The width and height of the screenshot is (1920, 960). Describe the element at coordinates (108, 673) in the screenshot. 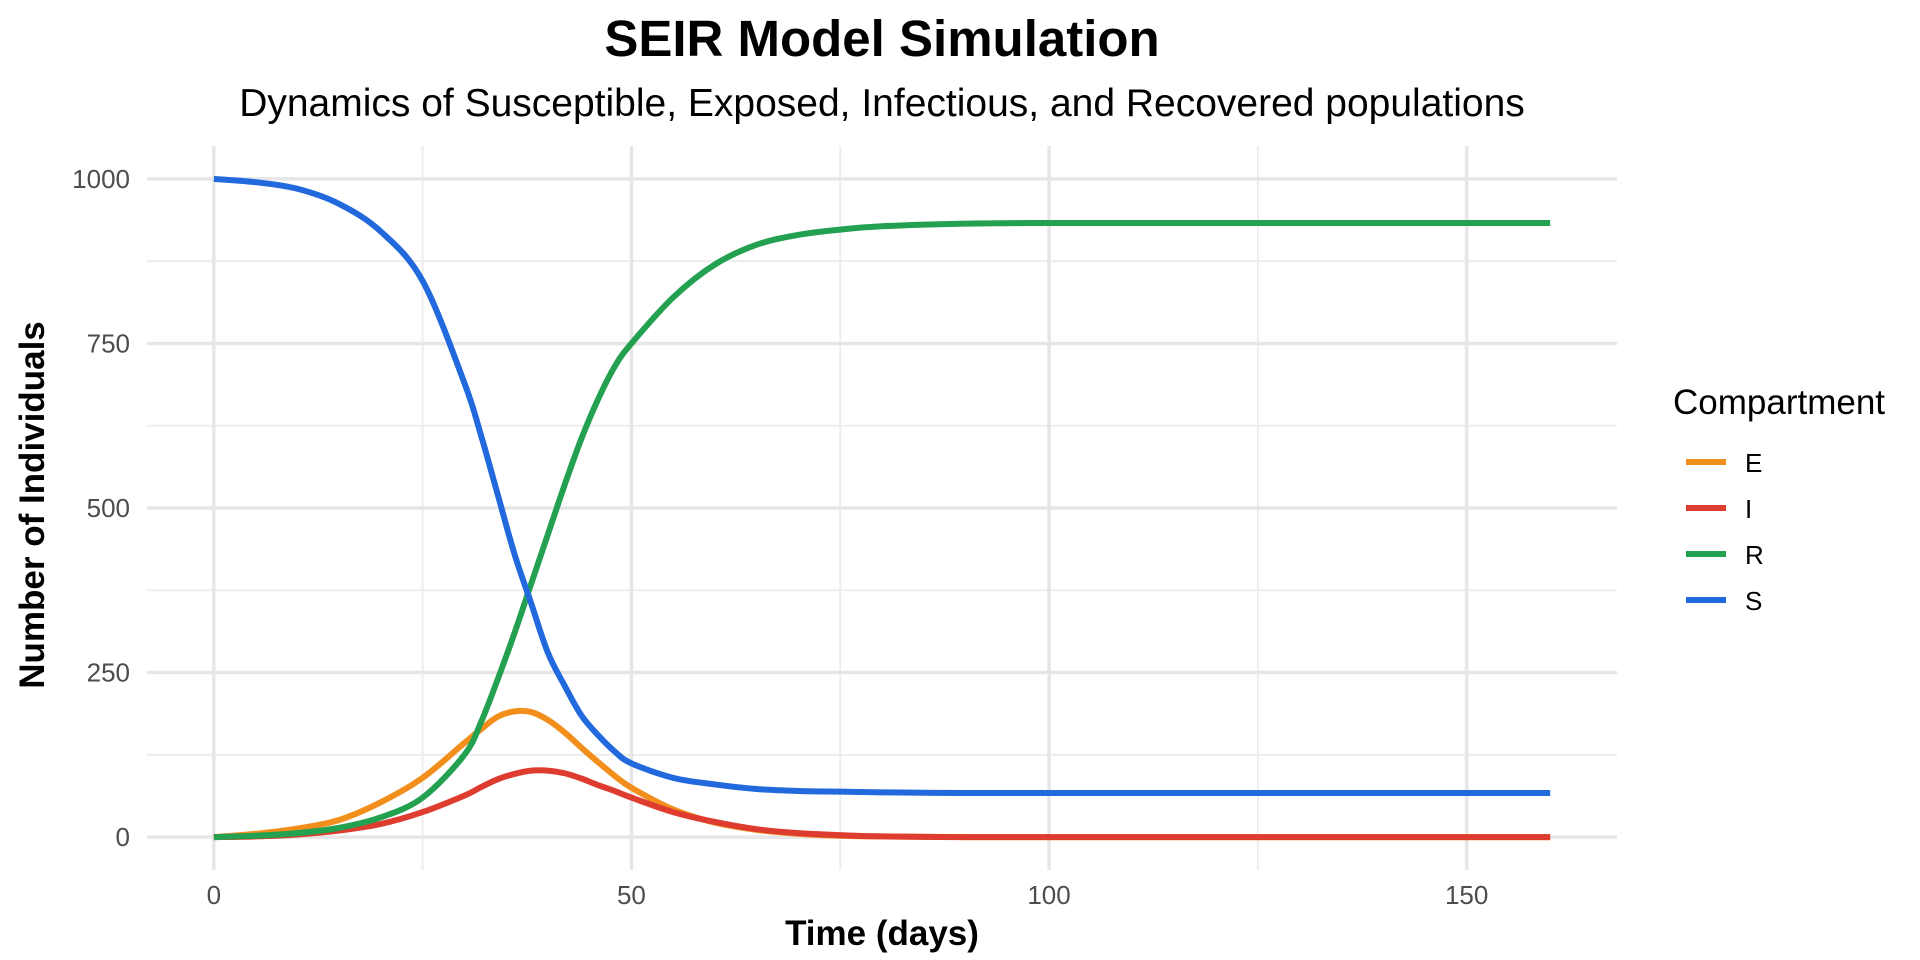

I see `y-tick-label: 250` at that location.